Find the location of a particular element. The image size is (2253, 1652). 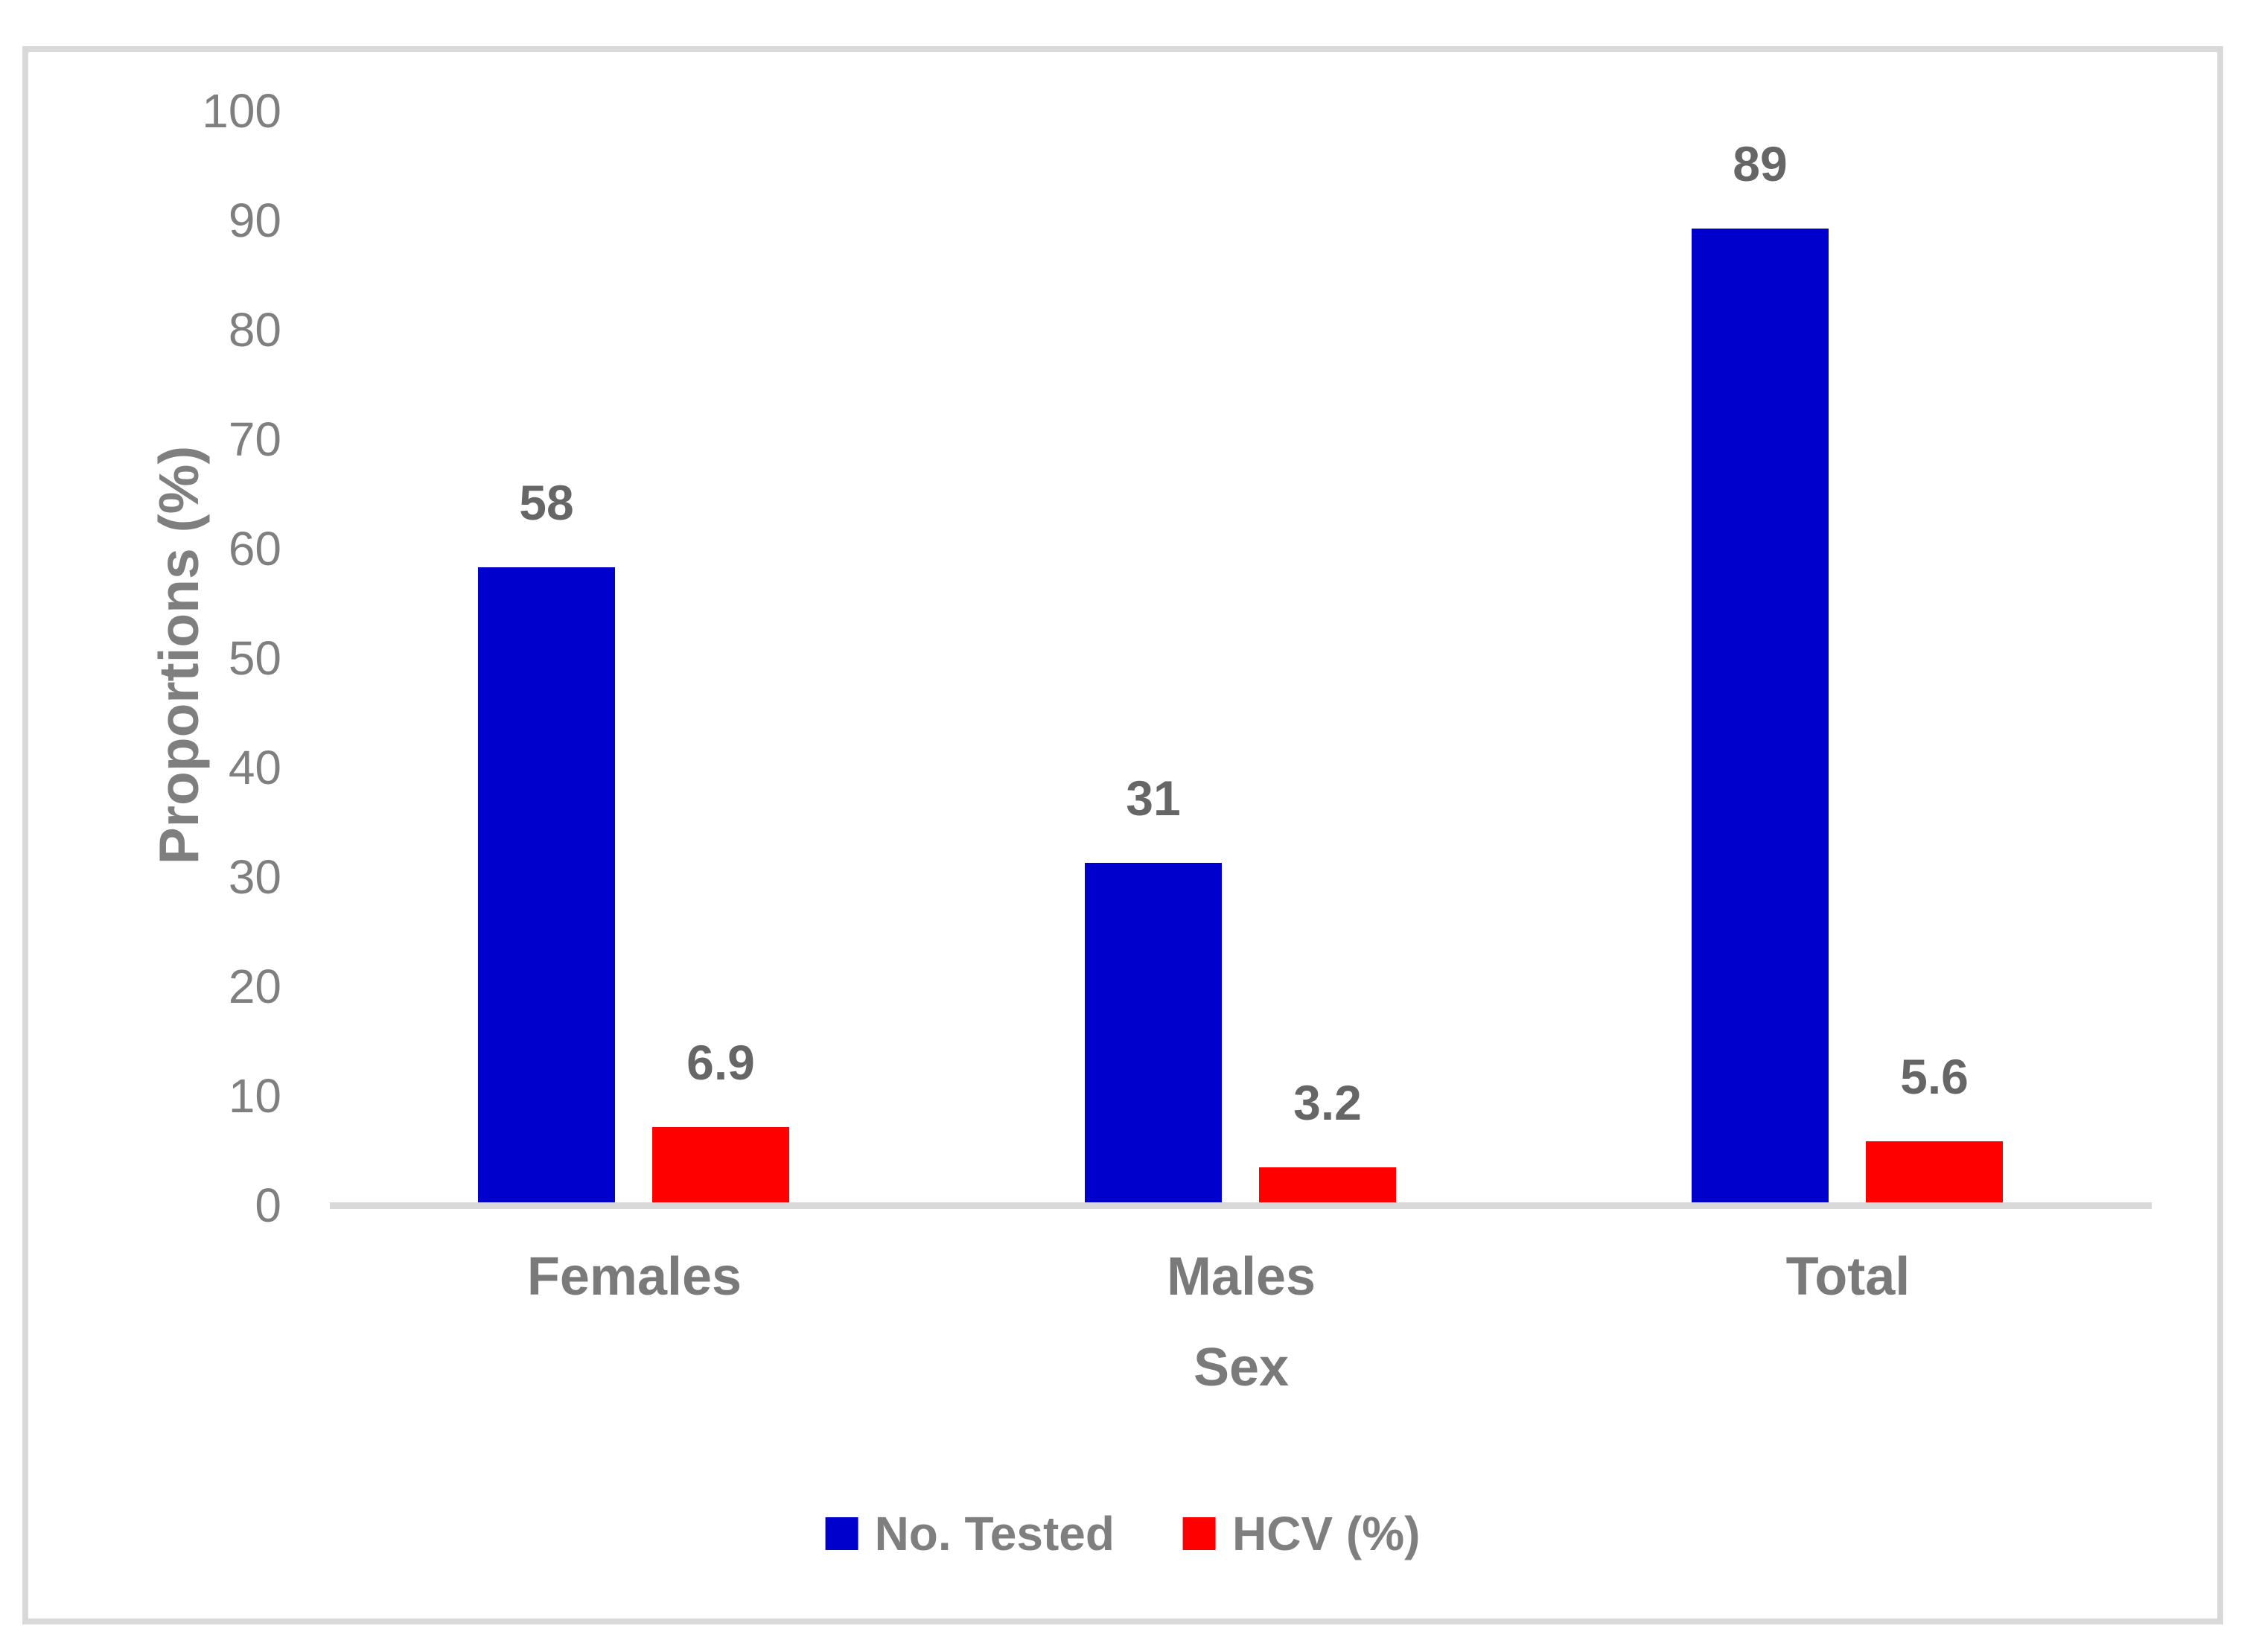

bar-hcv-males is located at coordinates (1327, 1184).